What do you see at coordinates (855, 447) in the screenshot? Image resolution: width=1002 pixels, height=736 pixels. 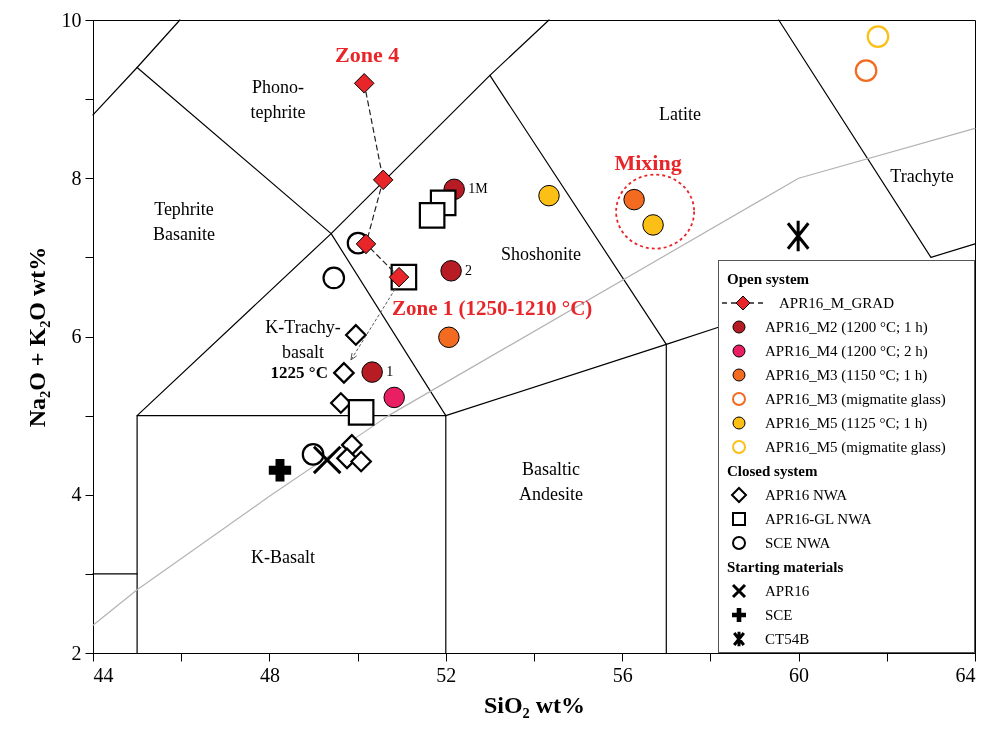 I see `legend-label: APR16_M5 (migmatite glass)` at bounding box center [855, 447].